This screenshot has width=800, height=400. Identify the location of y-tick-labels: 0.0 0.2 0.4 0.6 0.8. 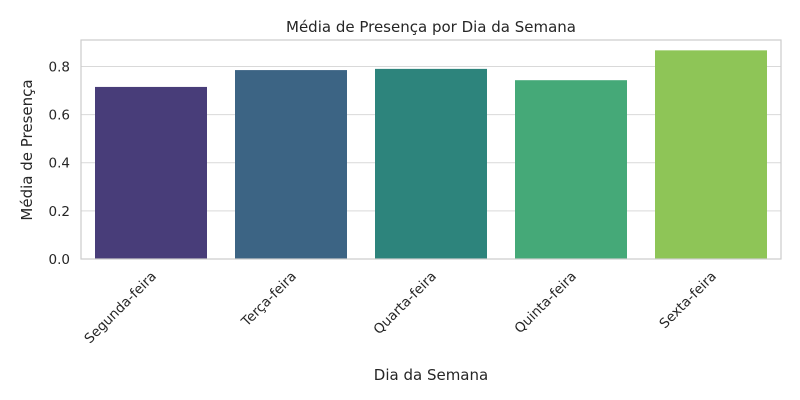
(59, 163).